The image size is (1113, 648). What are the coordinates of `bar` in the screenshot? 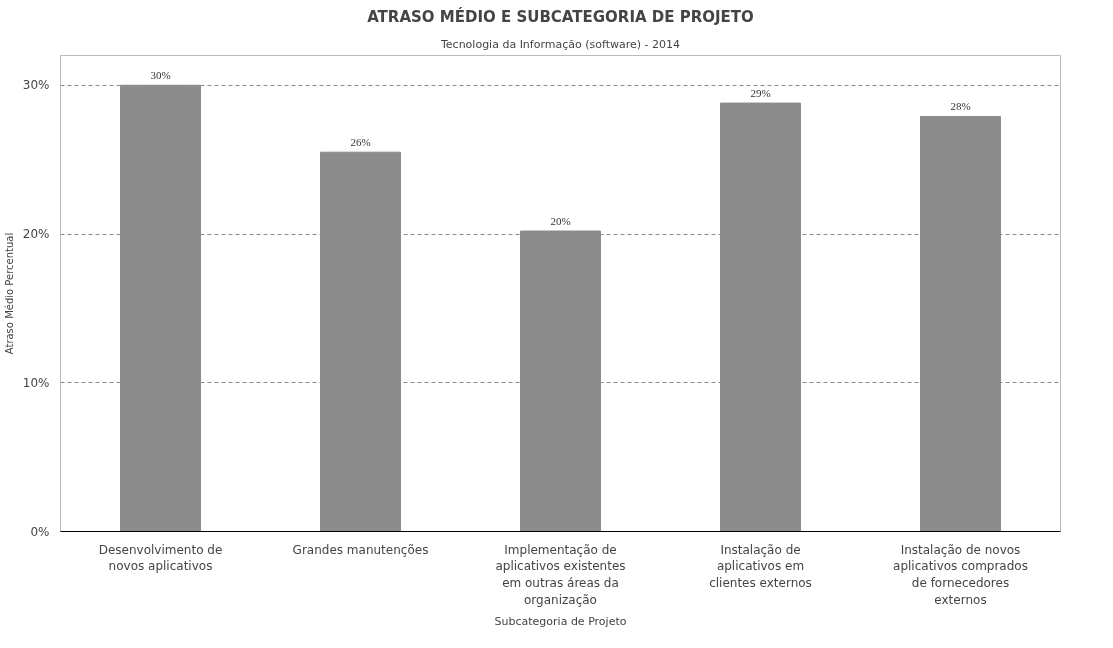 It's located at (360, 341).